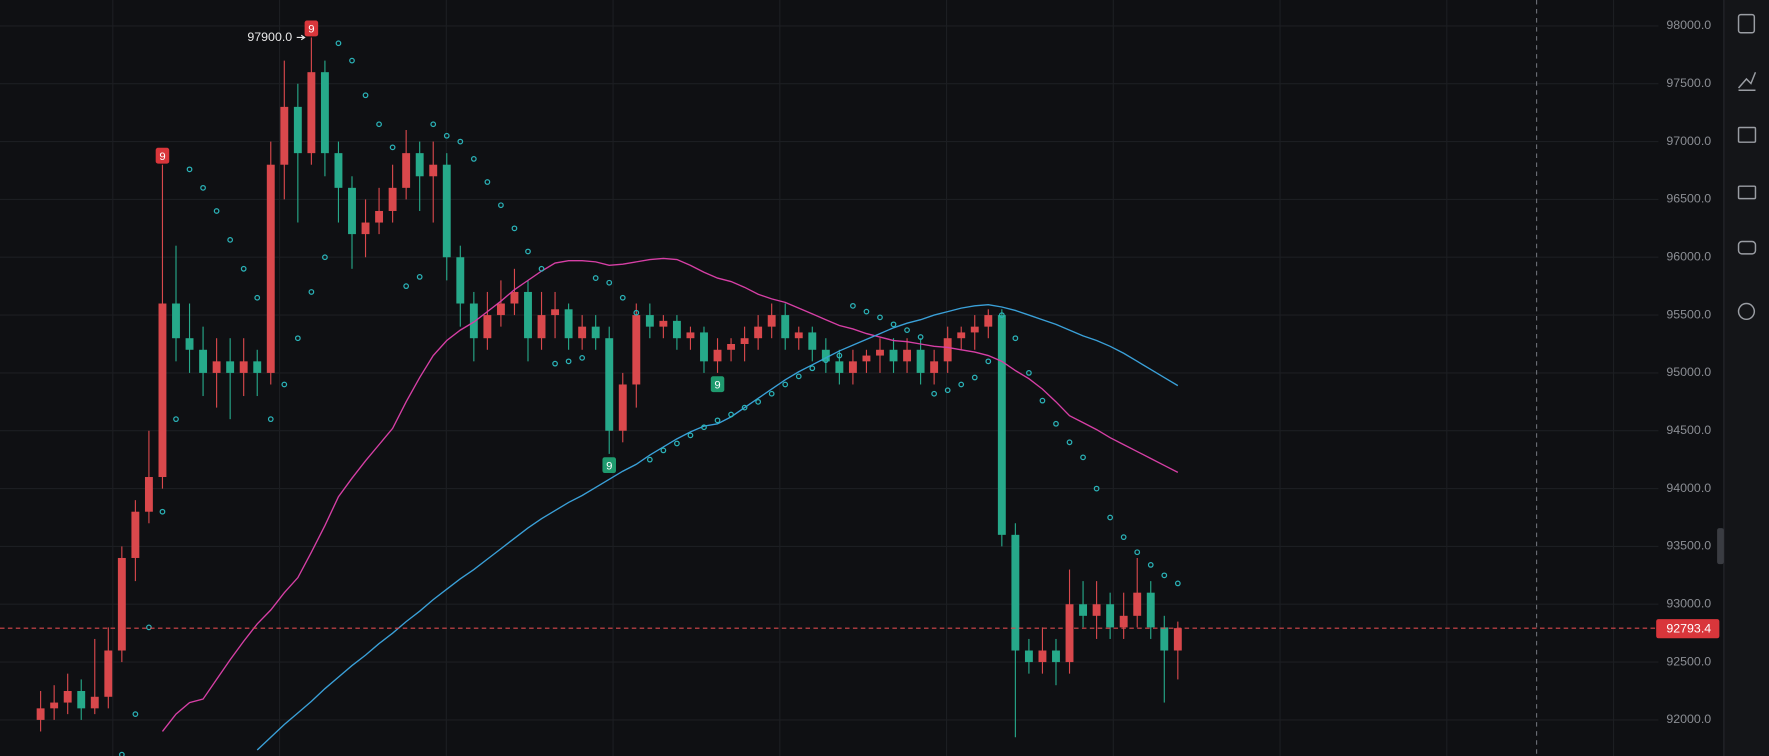 This screenshot has width=1769, height=756. Describe the element at coordinates (1720, 546) in the screenshot. I see `collapse-handle` at that location.